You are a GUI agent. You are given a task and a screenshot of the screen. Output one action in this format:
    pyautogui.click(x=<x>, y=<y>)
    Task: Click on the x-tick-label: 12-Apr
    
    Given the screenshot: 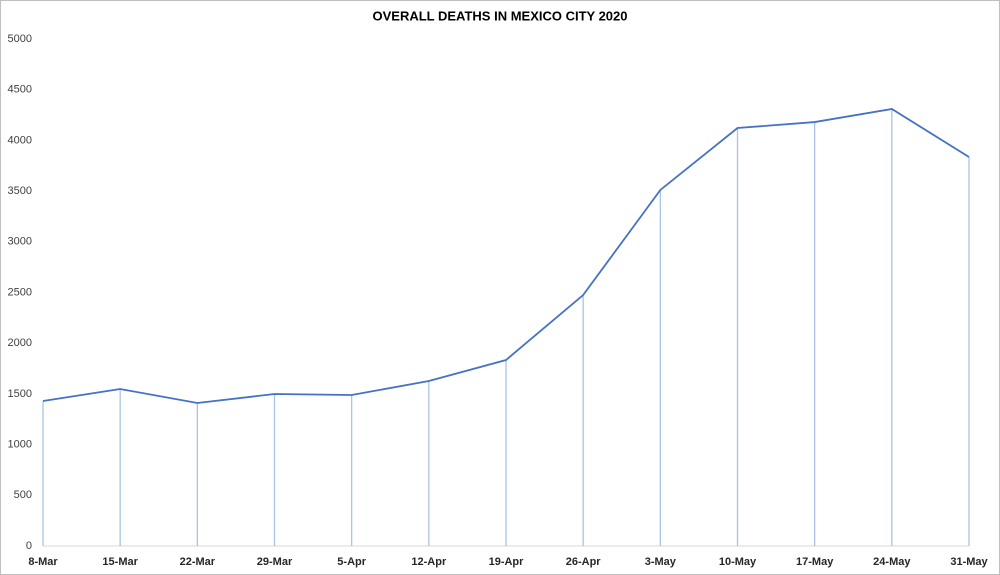 What is the action you would take?
    pyautogui.click(x=429, y=562)
    